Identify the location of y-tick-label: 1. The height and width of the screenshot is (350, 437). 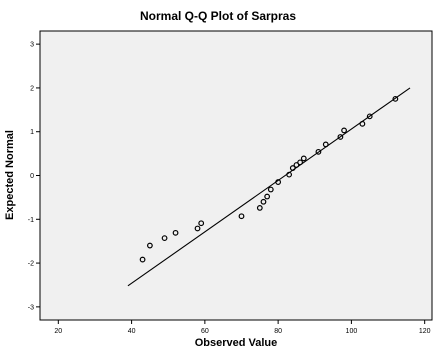
(32, 132).